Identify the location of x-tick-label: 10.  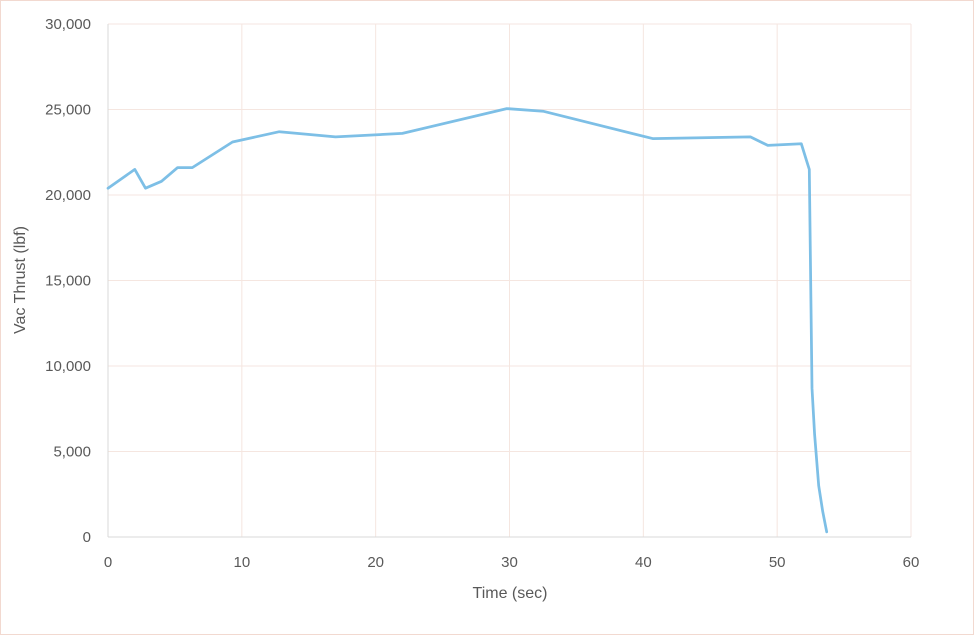
(241, 562).